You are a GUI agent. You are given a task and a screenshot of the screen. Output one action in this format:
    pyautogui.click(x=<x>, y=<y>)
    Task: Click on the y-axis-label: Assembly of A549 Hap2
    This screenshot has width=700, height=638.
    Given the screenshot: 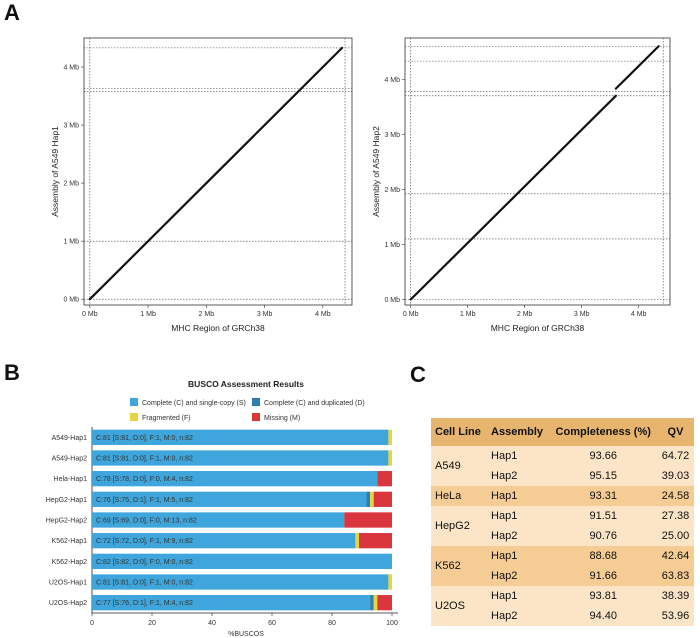 What is the action you would take?
    pyautogui.click(x=376, y=171)
    